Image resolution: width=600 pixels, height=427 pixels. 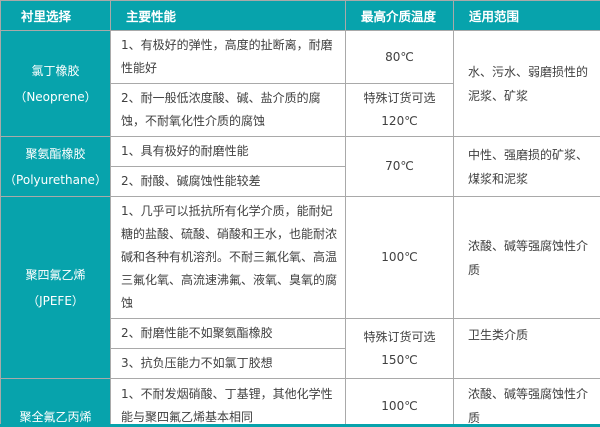 I want to click on material-name: 聚氨酯橡胶, so click(x=55, y=153).